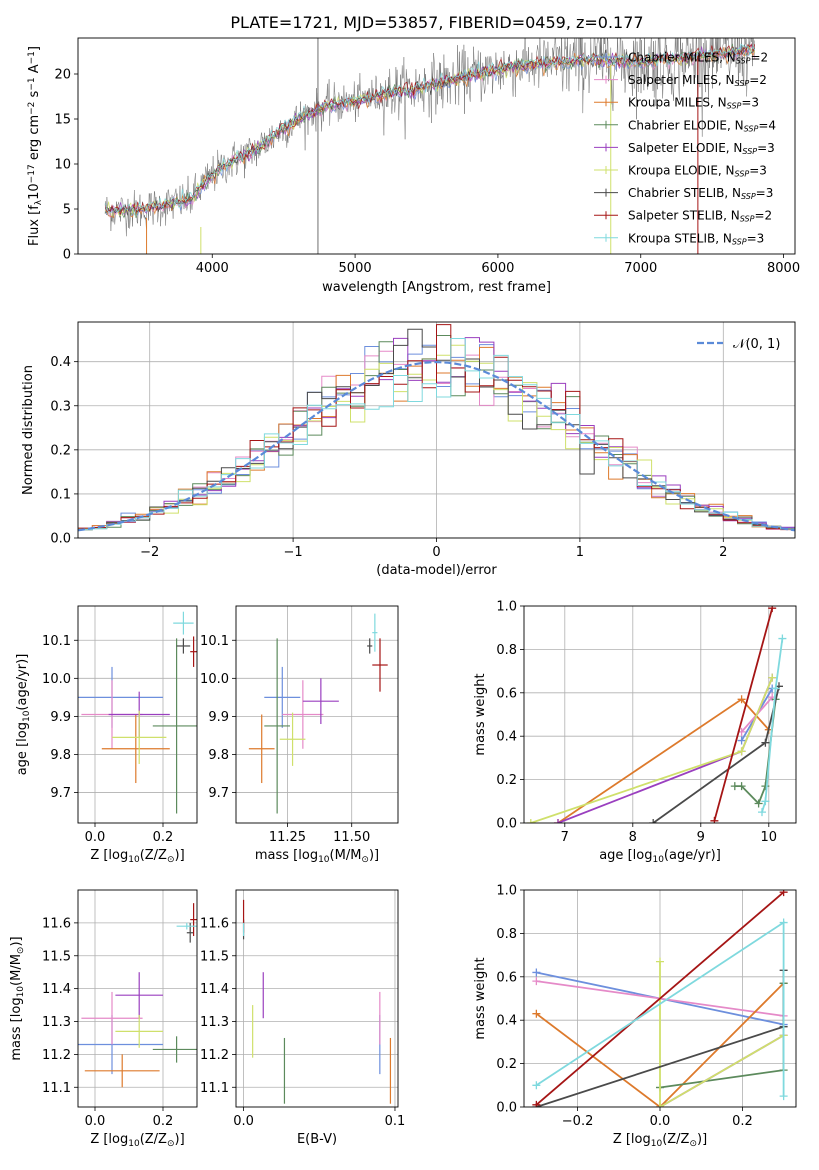 The width and height of the screenshot is (819, 1170). I want to click on x-tick-label: 9, so click(701, 837).